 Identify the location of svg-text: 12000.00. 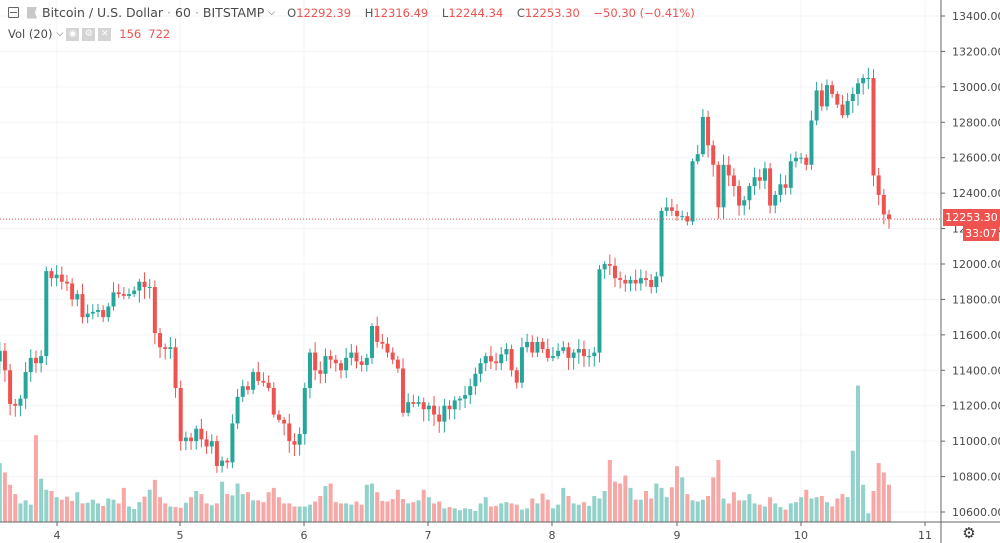
(976, 264).